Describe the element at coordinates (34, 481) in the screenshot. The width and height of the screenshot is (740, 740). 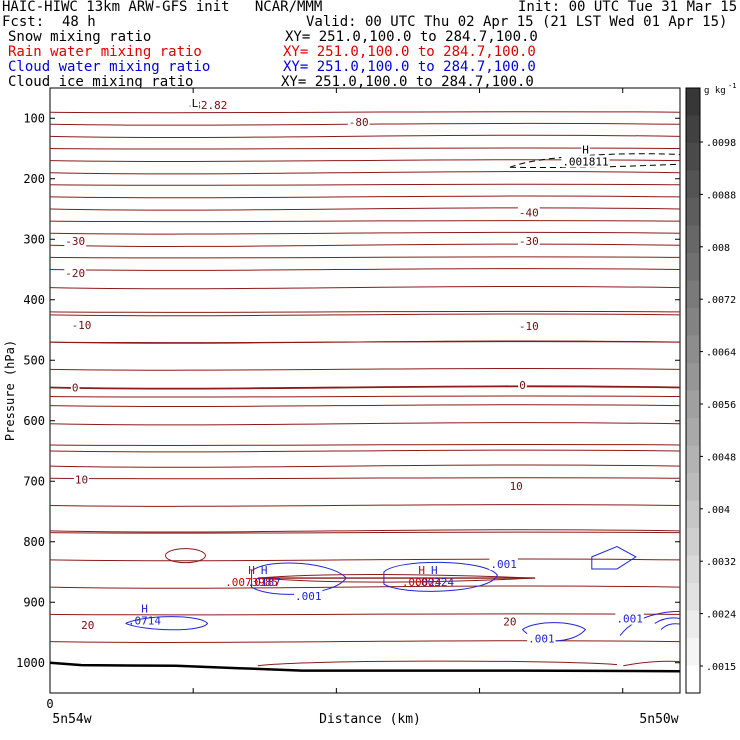
I see `y-tick-label: 700` at that location.